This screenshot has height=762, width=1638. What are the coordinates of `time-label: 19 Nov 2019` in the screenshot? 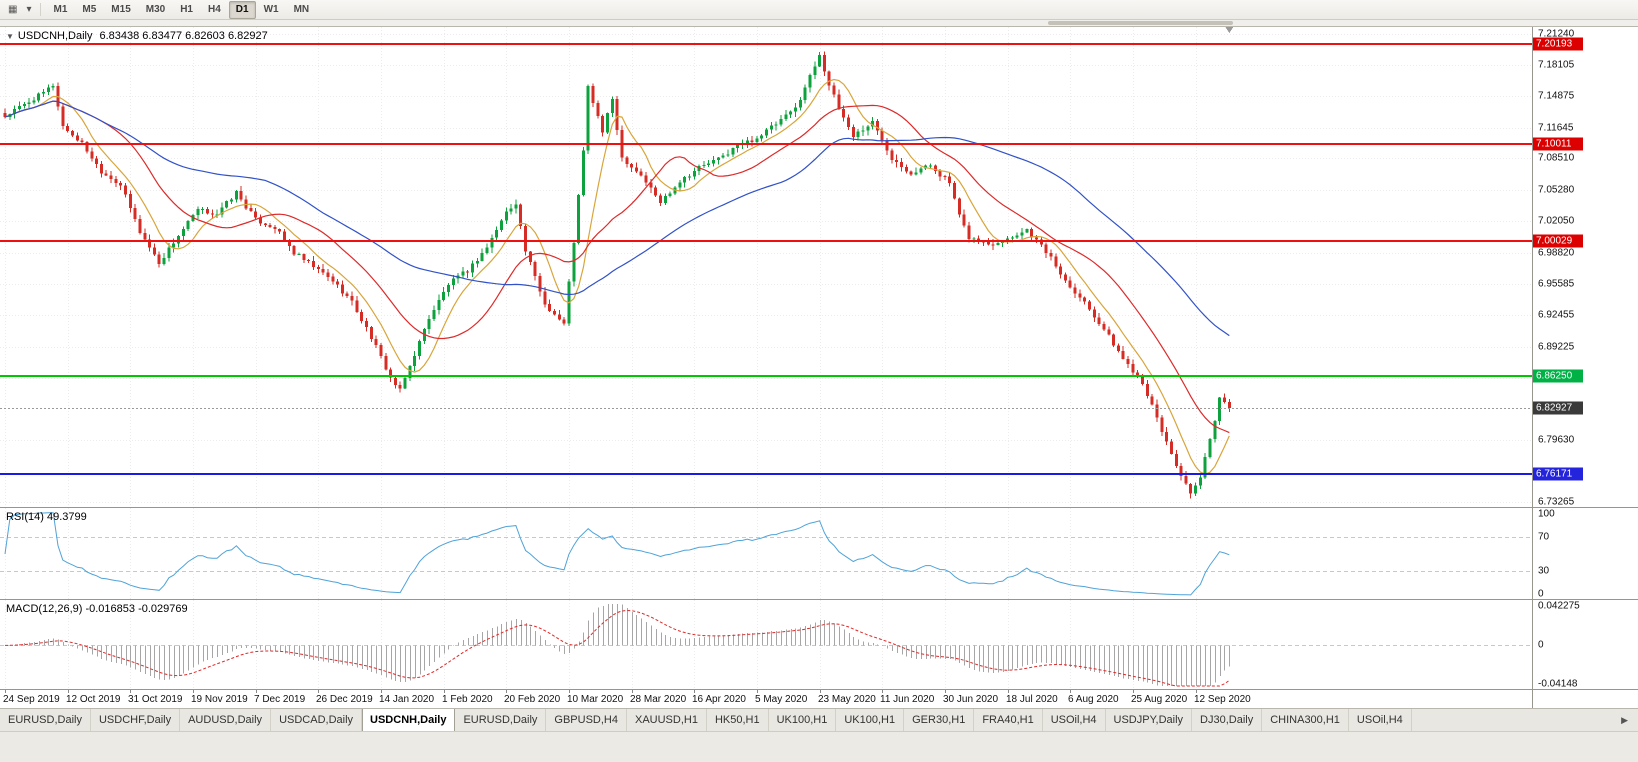 It's located at (219, 699).